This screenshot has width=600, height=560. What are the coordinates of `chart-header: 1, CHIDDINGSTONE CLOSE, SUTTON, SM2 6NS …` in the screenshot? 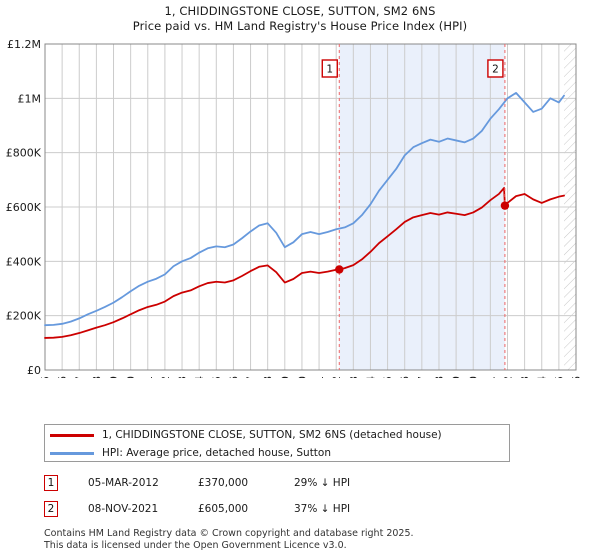 It's located at (300, 17).